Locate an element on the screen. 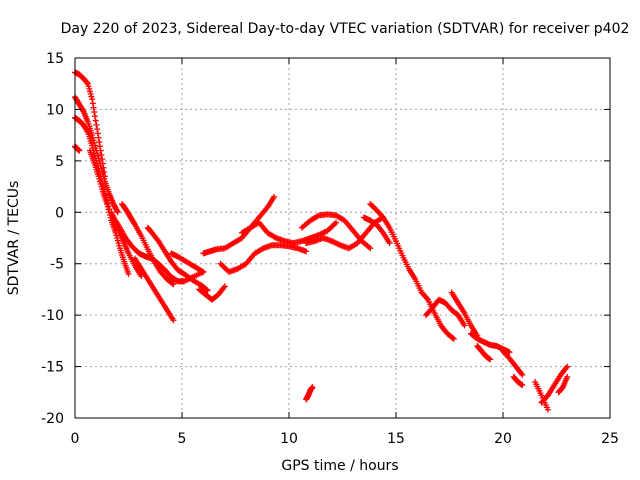 The image size is (640, 480). y-tick-label: -5 is located at coordinates (57, 265).